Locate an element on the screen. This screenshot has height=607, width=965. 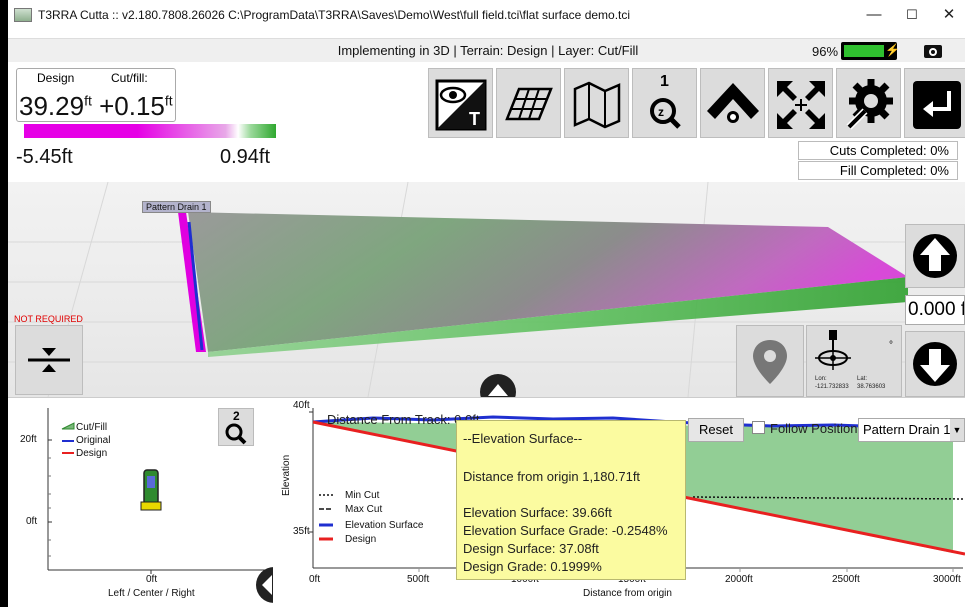
battery-percent: 96% is located at coordinates (825, 51).